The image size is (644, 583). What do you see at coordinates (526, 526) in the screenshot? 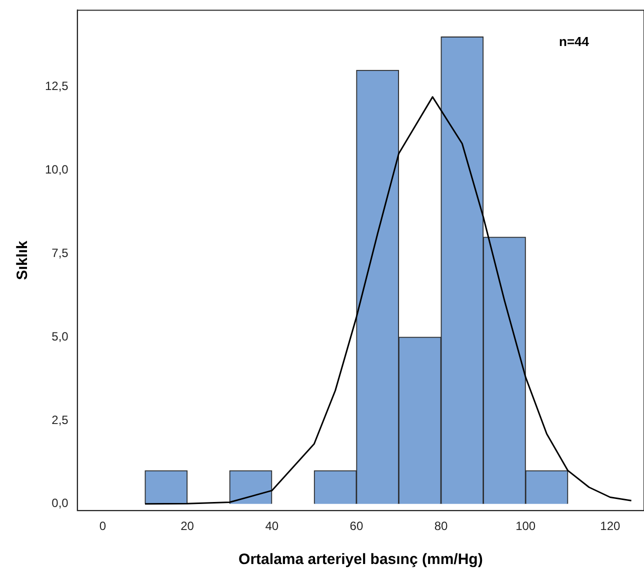
I see `x-tick-label: 100` at bounding box center [526, 526].